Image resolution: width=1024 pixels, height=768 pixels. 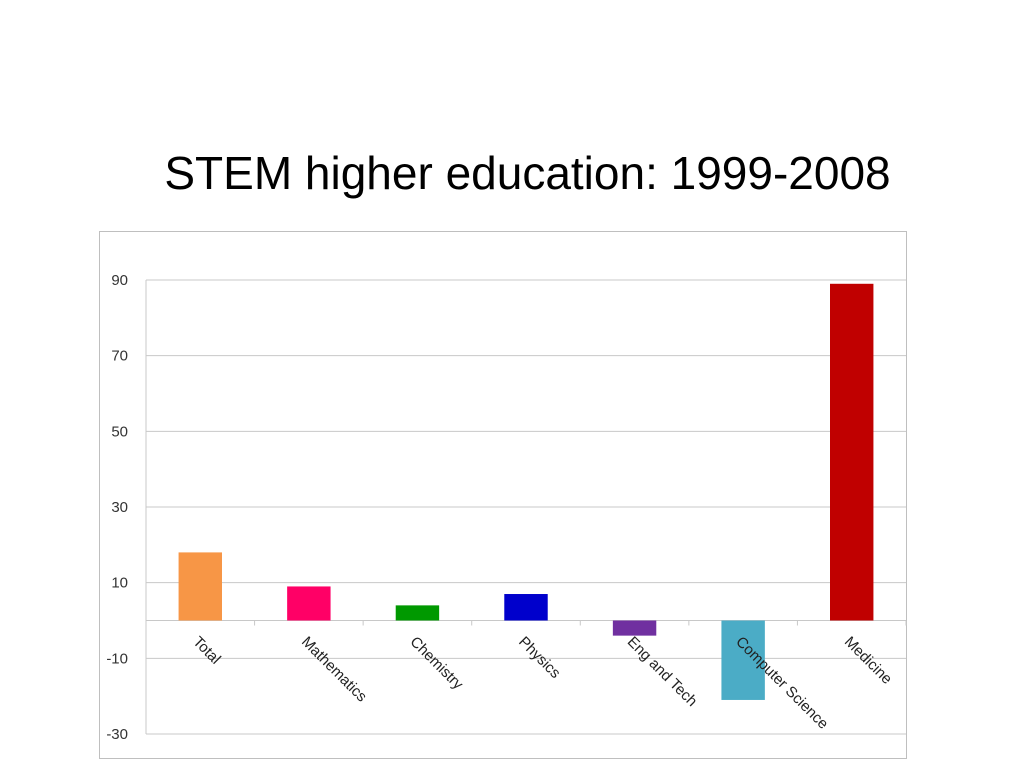 What do you see at coordinates (119, 431) in the screenshot?
I see `y-tick-label: 50` at bounding box center [119, 431].